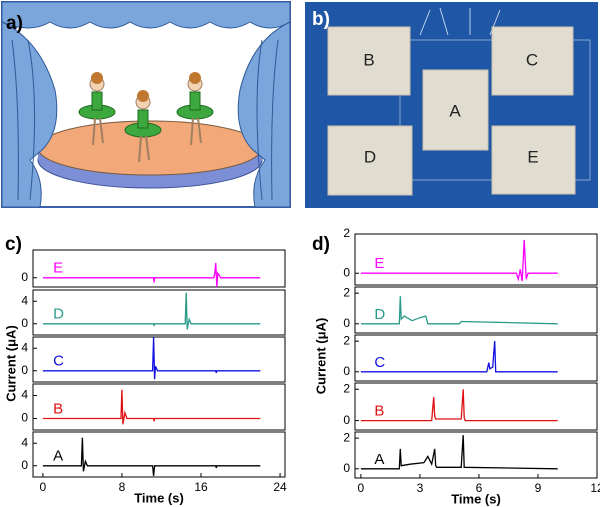  Describe the element at coordinates (321, 19) in the screenshot. I see `panel-label: b)` at that location.